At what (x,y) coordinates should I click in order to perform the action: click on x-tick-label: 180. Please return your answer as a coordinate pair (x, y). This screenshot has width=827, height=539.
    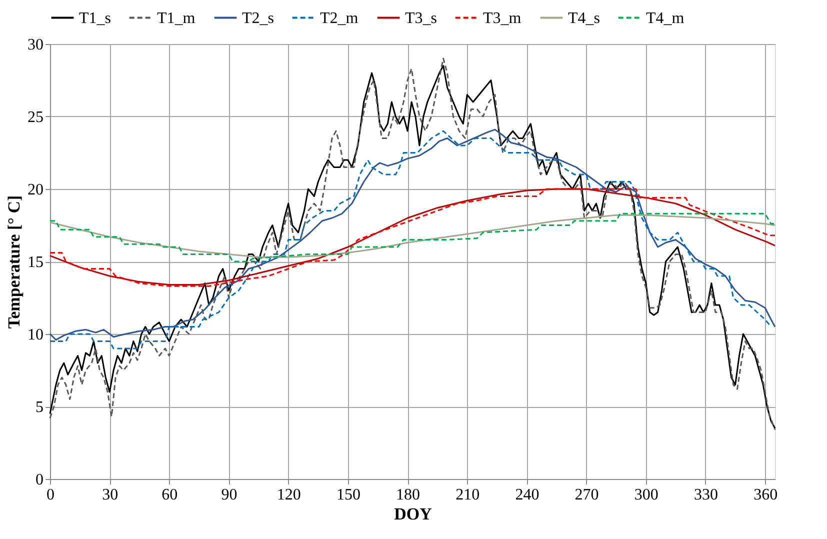
    Looking at the image, I should click on (408, 495).